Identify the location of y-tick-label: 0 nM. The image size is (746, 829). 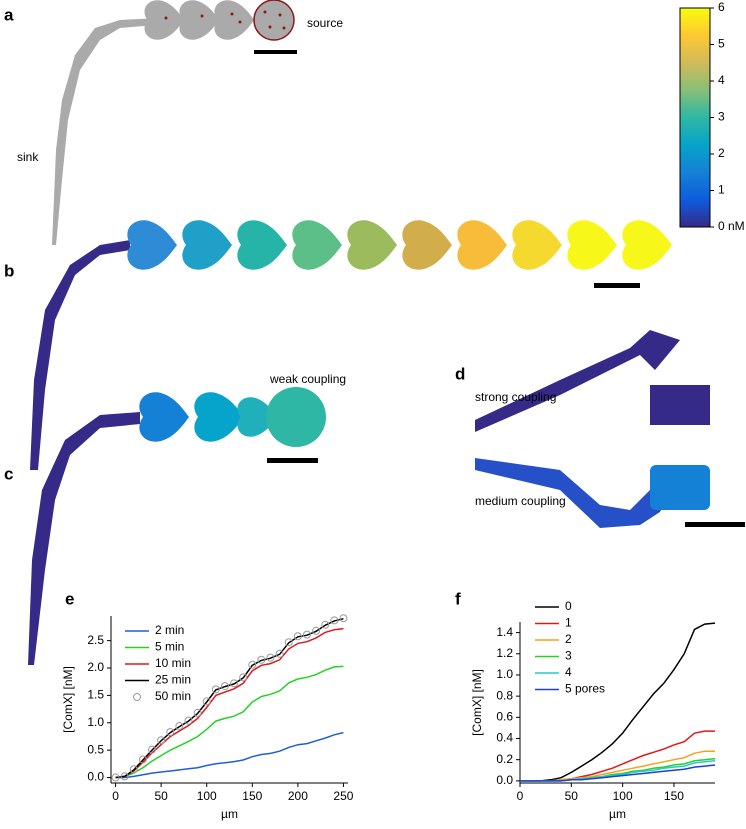
(731, 226).